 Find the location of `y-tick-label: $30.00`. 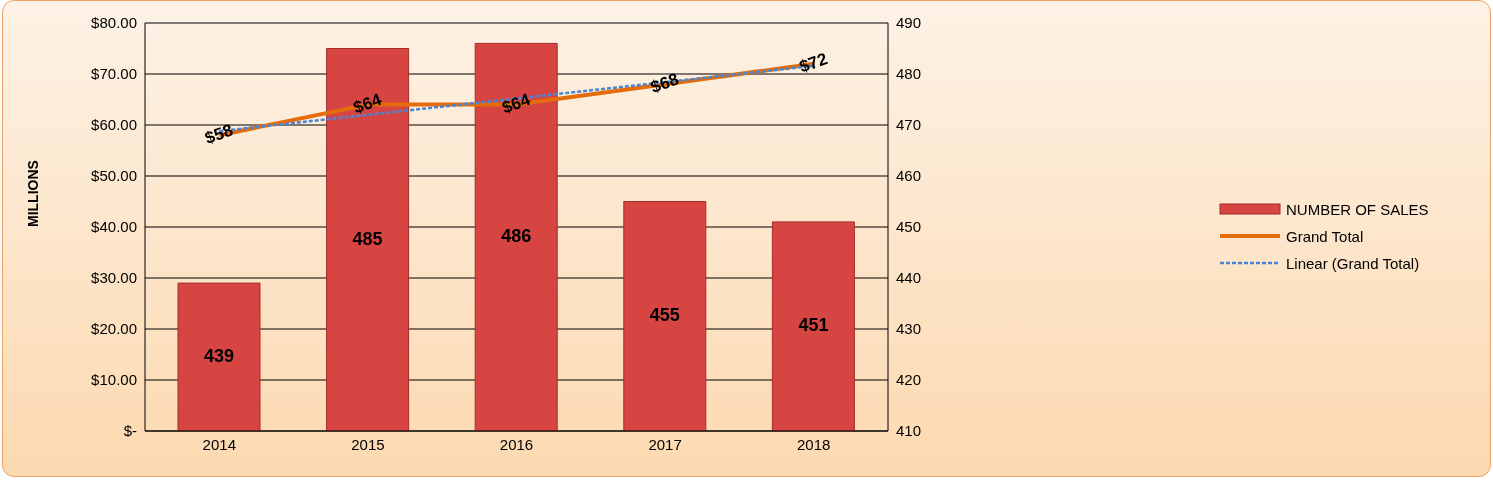

y-tick-label: $30.00 is located at coordinates (114, 278).